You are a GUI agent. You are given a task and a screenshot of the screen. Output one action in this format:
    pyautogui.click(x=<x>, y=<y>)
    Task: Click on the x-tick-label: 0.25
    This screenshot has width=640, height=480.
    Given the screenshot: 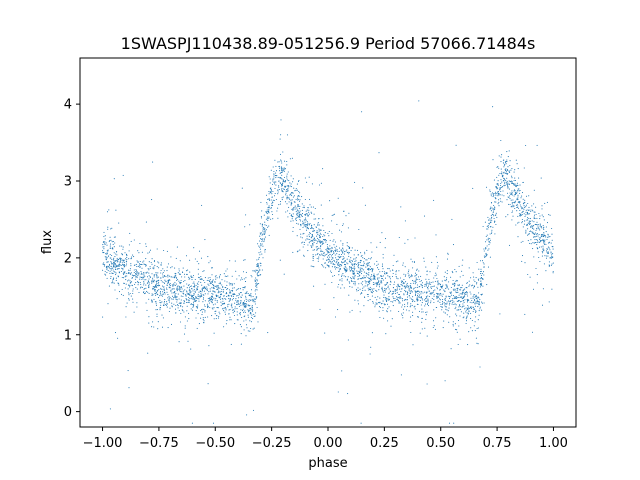 What is the action you would take?
    pyautogui.click(x=384, y=443)
    